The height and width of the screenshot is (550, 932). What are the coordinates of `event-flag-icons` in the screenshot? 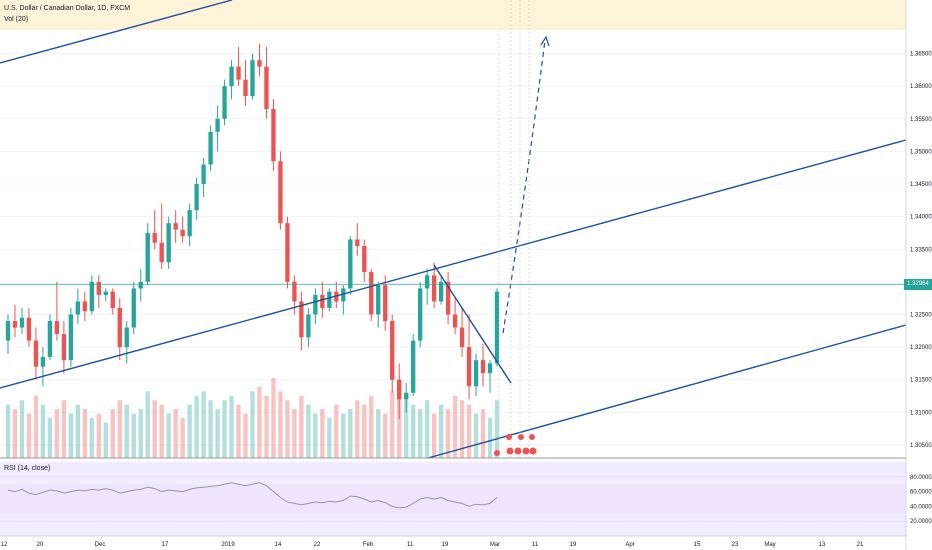 It's located at (515, 445).